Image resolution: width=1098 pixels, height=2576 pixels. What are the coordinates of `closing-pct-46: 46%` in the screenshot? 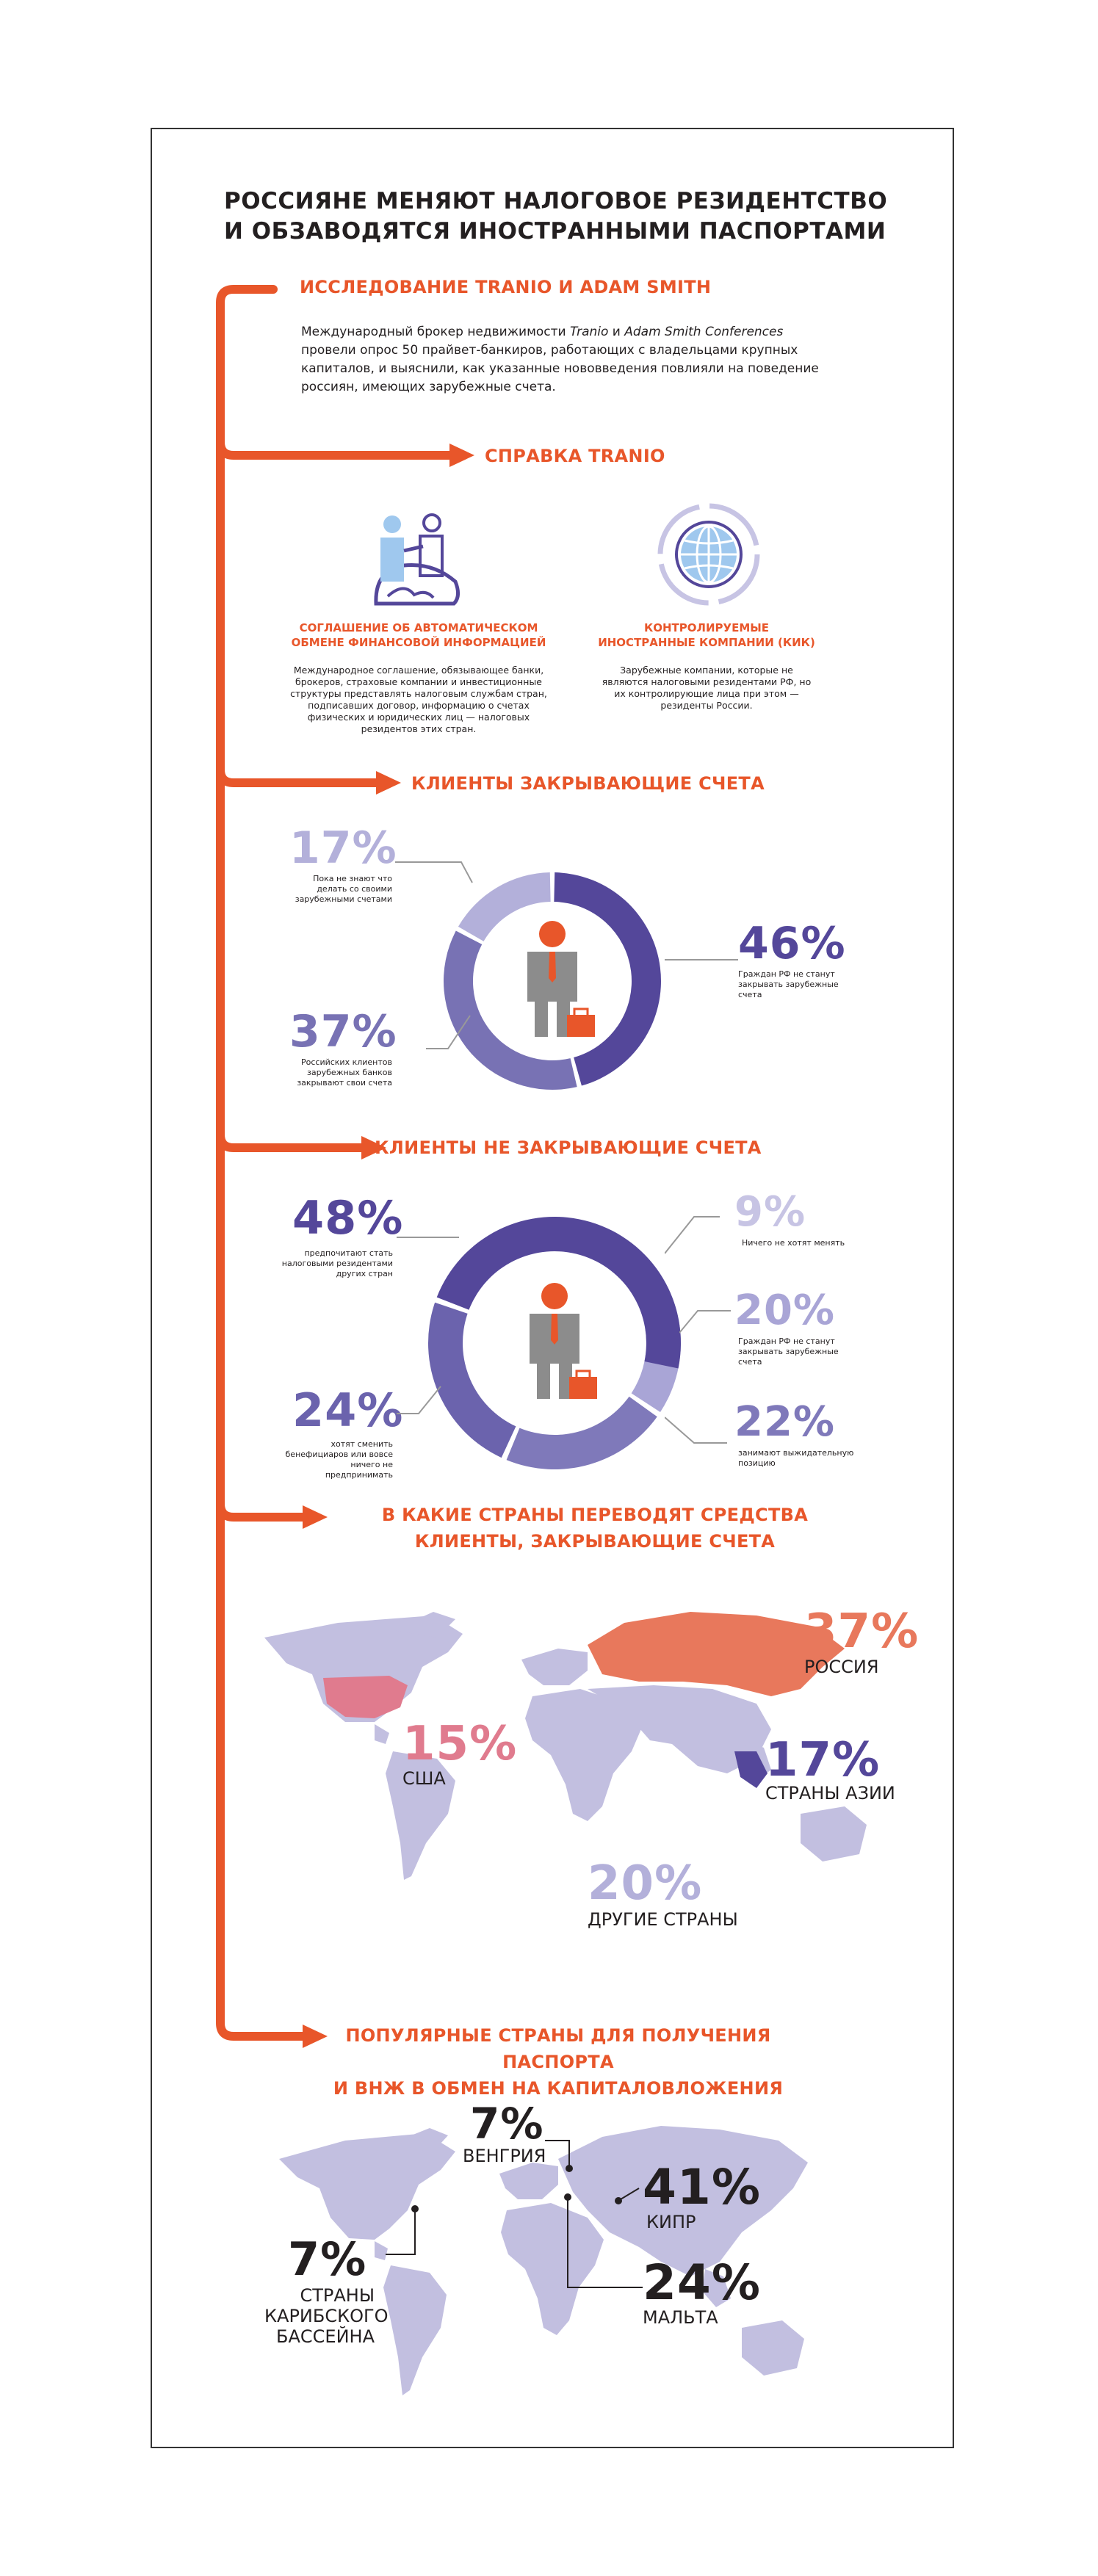 It's located at (792, 943).